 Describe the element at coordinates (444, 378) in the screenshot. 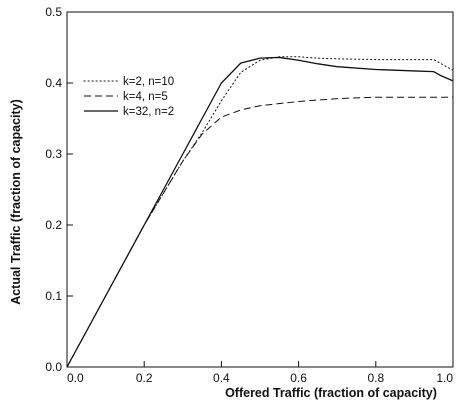

I see `x-tick-label: 1.0` at that location.